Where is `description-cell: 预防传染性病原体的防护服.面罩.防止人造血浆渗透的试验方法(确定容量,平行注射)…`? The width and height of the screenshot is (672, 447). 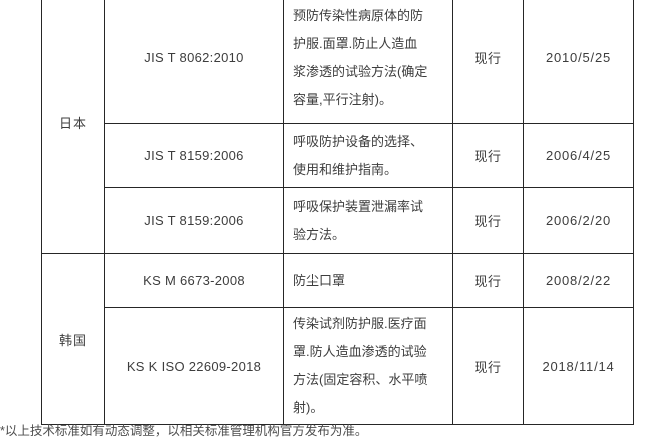
description-cell: 预防传染性病原体的防护服.面罩.防止人造血浆渗透的试验方法(确定容量,平行注射)… is located at coordinates (368, 62).